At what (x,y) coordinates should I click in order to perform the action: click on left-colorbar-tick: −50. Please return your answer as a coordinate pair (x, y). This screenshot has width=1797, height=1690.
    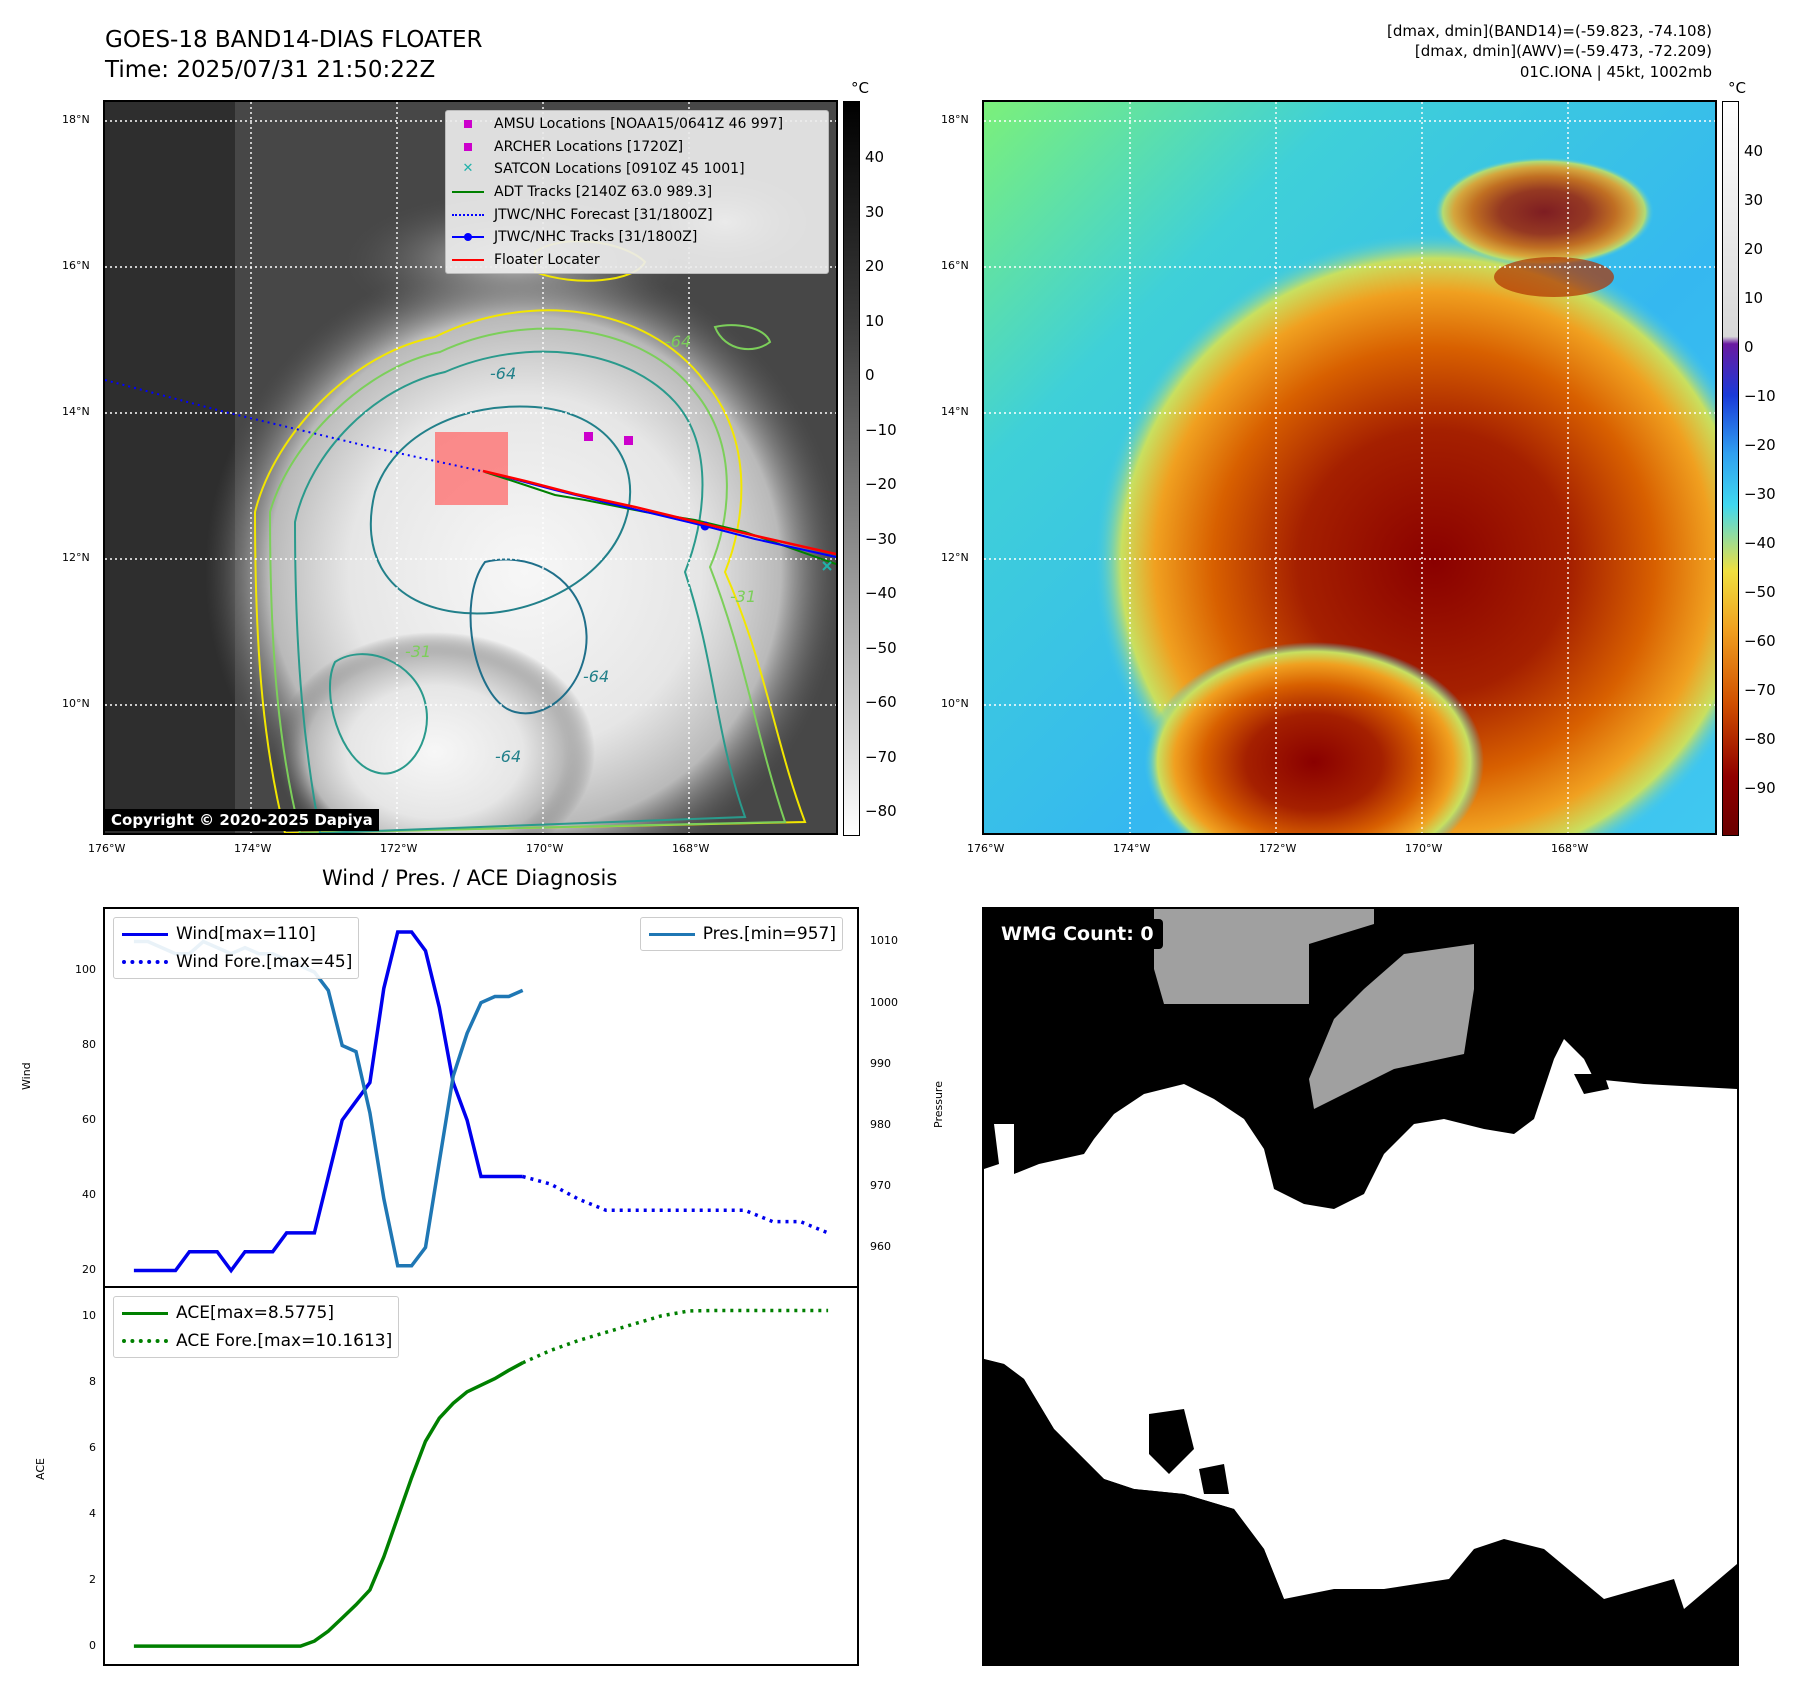
    Looking at the image, I should click on (881, 647).